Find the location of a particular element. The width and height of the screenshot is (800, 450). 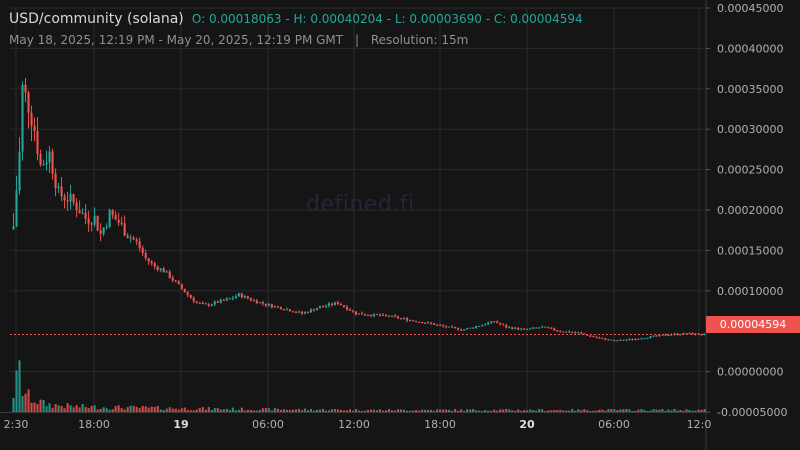

x-tick-label: 12:00 is located at coordinates (354, 424).